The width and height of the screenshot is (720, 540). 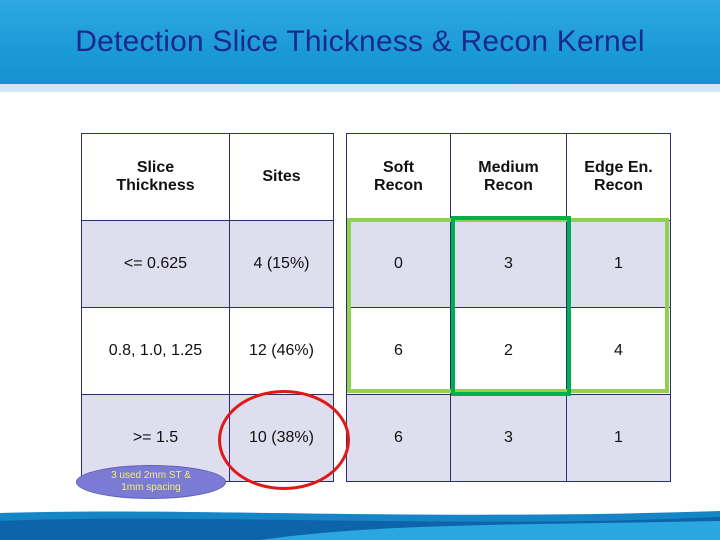 I want to click on slide-title: Detection Slice Thickness & Recon Kernel, so click(x=360, y=41).